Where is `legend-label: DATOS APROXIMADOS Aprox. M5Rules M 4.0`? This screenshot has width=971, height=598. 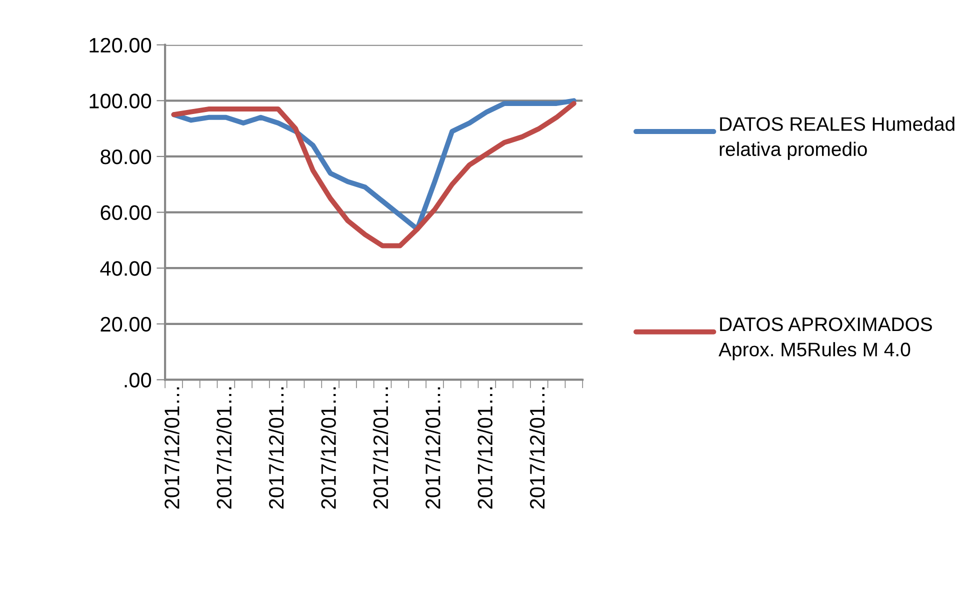
legend-label: DATOS APROXIMADOS Aprox. M5Rules M 4.0 is located at coordinates (825, 338).